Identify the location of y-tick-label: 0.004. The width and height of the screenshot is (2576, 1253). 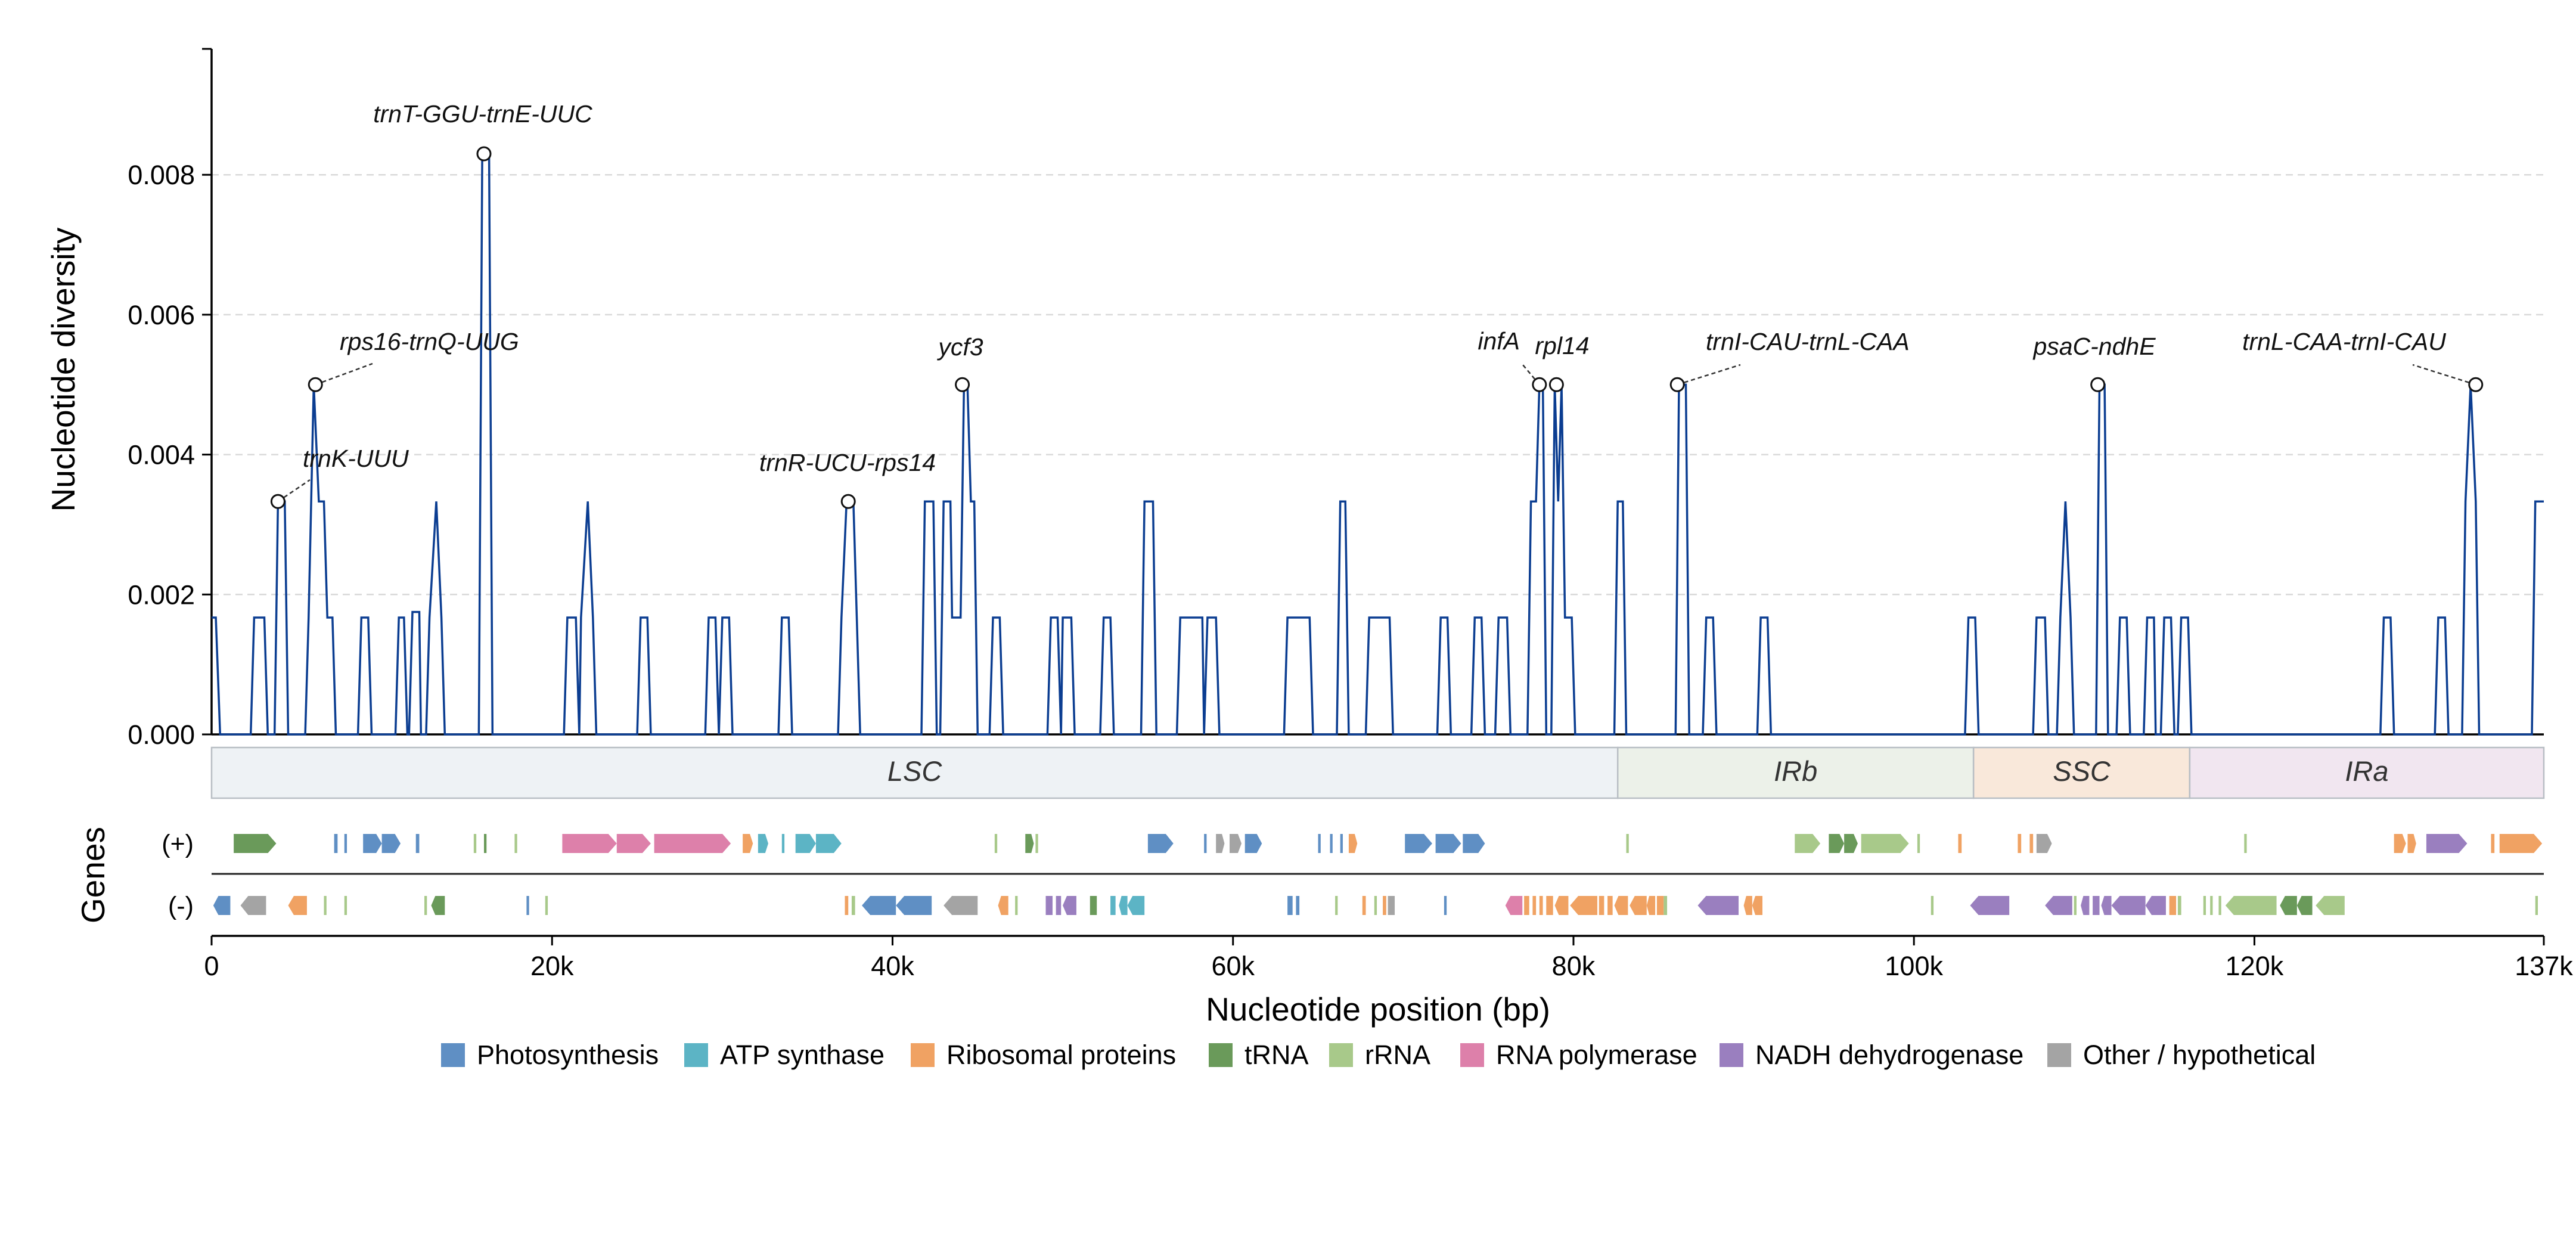
(161, 455).